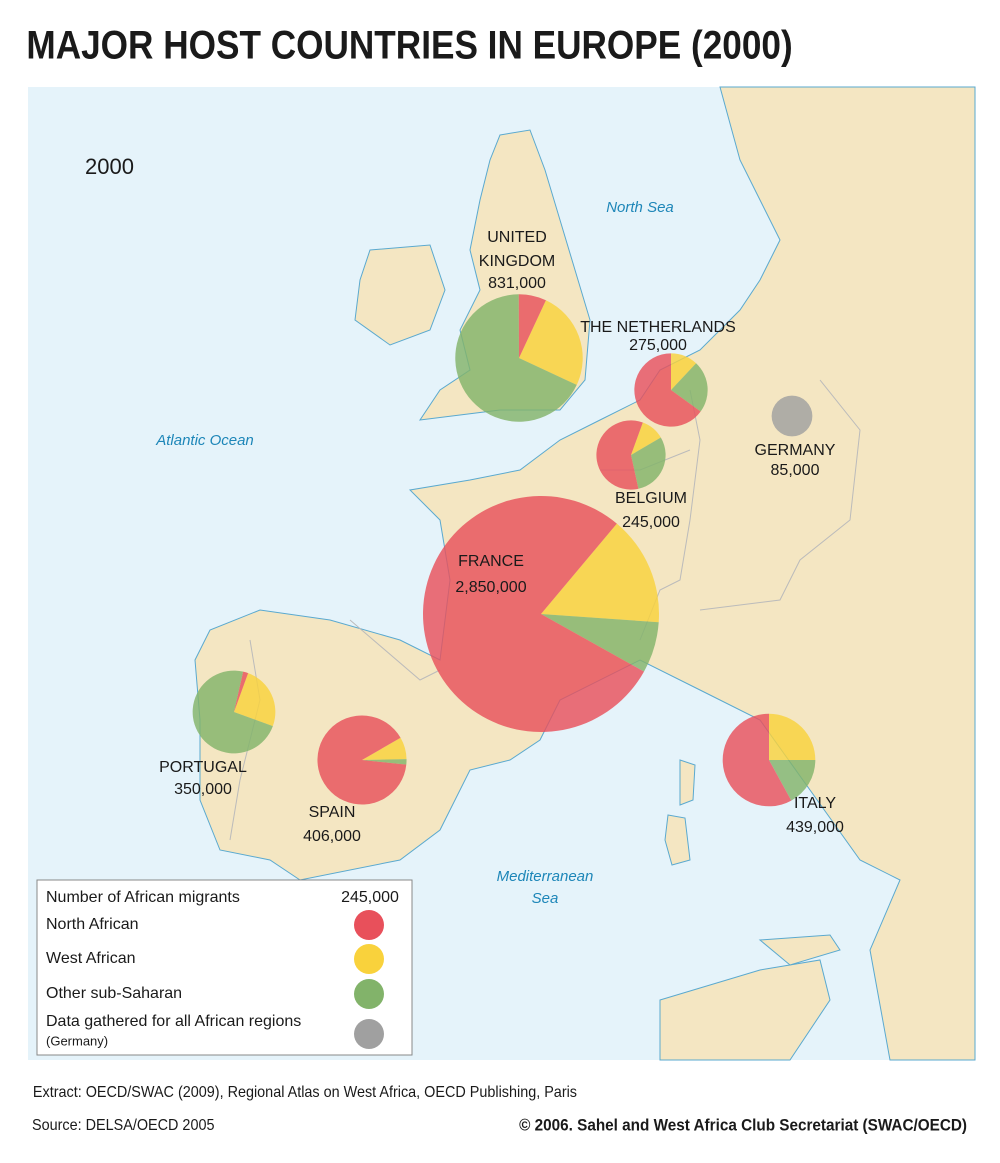 The width and height of the screenshot is (1000, 1163). What do you see at coordinates (651, 498) in the screenshot?
I see `country-name: BELGIUM` at bounding box center [651, 498].